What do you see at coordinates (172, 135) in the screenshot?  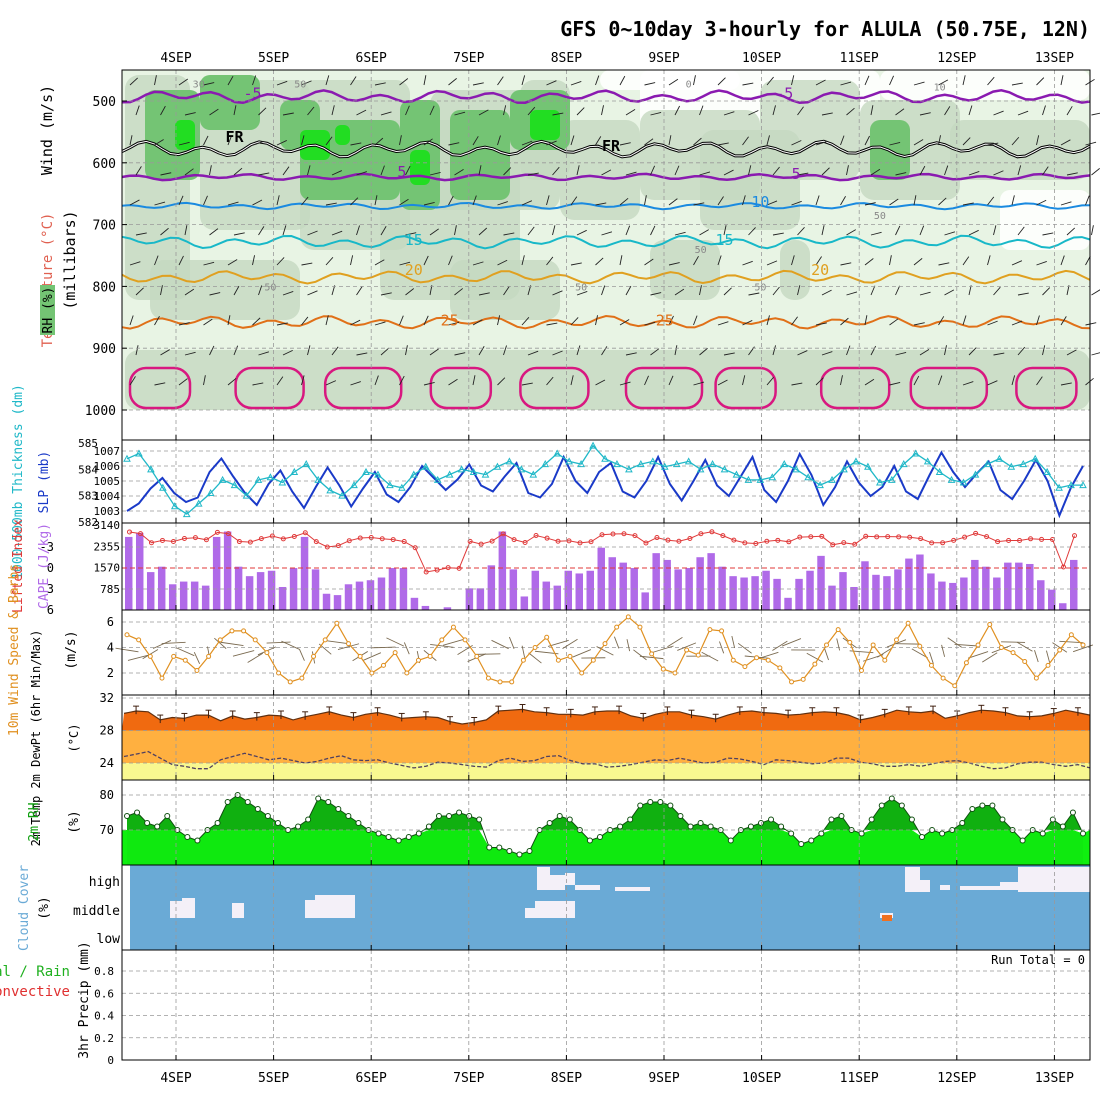 I see `rh-wet-region` at bounding box center [172, 135].